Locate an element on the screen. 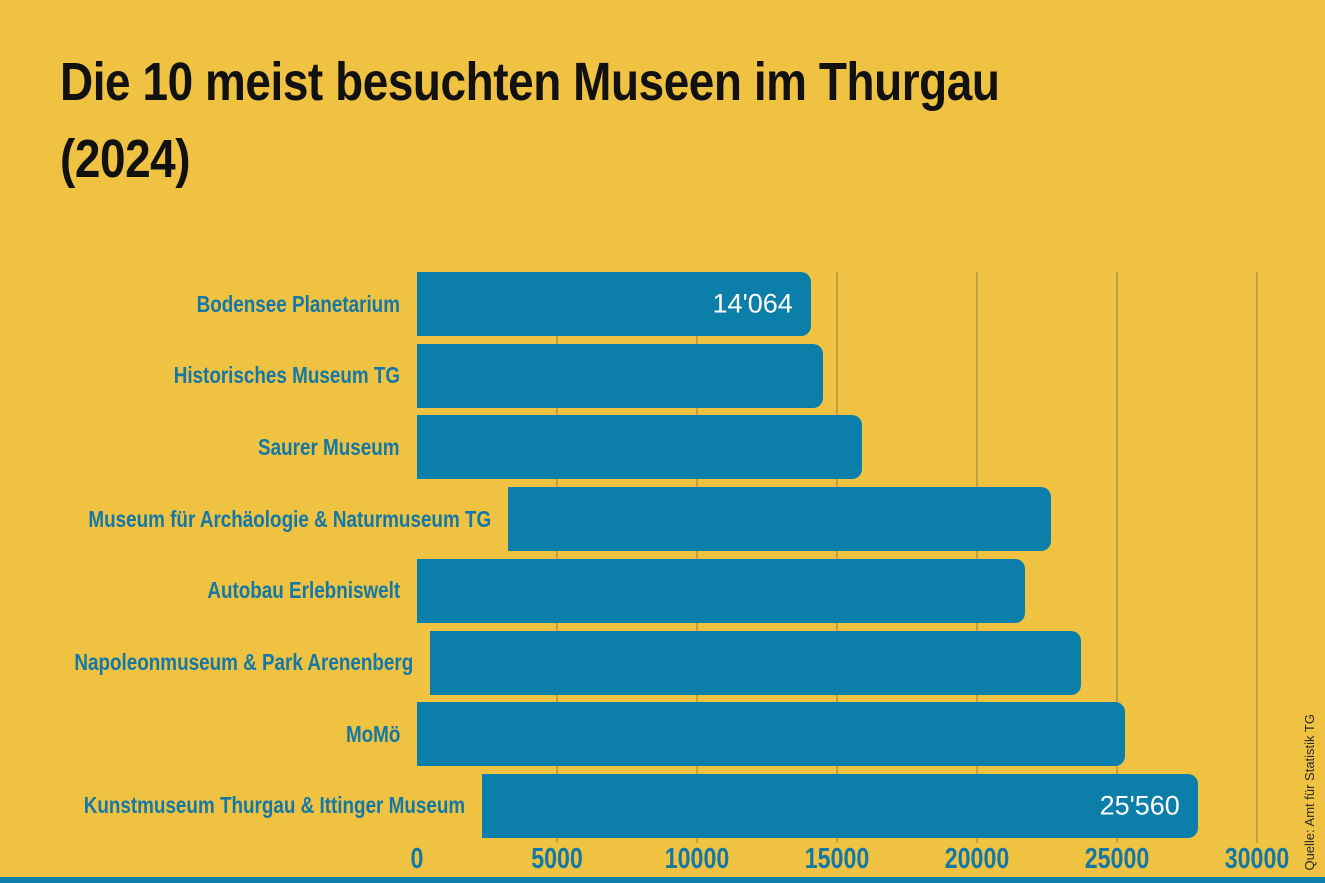  x-tick-label: 20000 is located at coordinates (977, 859).